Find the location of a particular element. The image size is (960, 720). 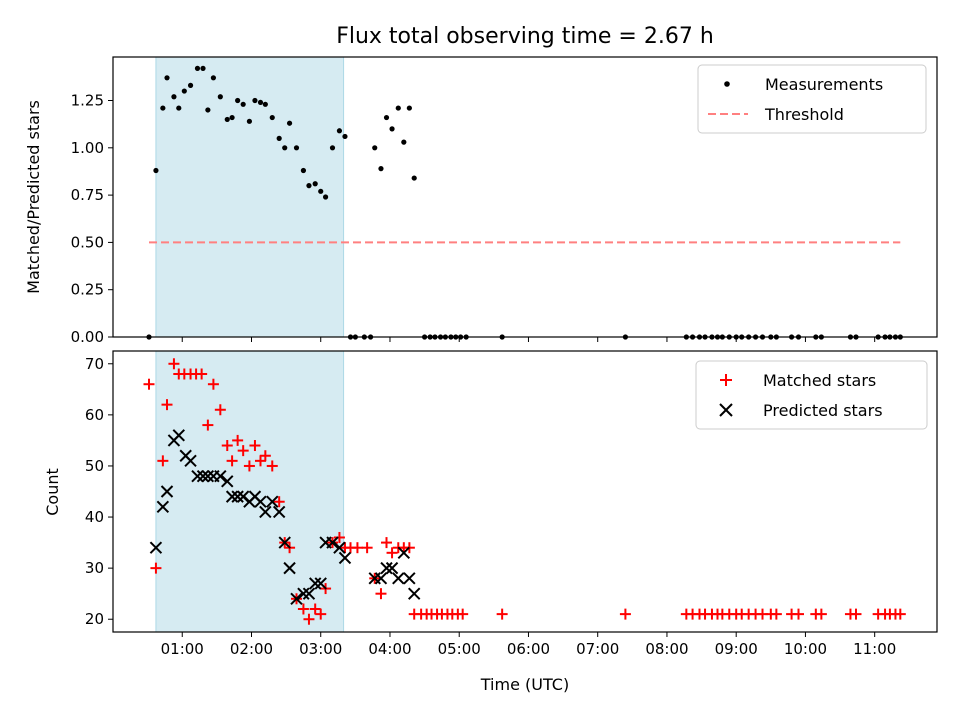

legend-label-measurements: Measurements is located at coordinates (824, 84).